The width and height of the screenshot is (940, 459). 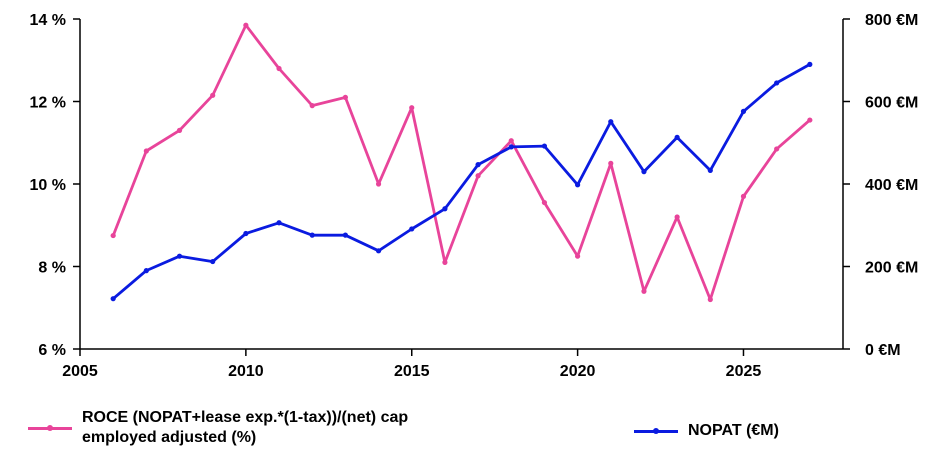 I want to click on y-right-tick-label: 600 €M, so click(x=891, y=103).